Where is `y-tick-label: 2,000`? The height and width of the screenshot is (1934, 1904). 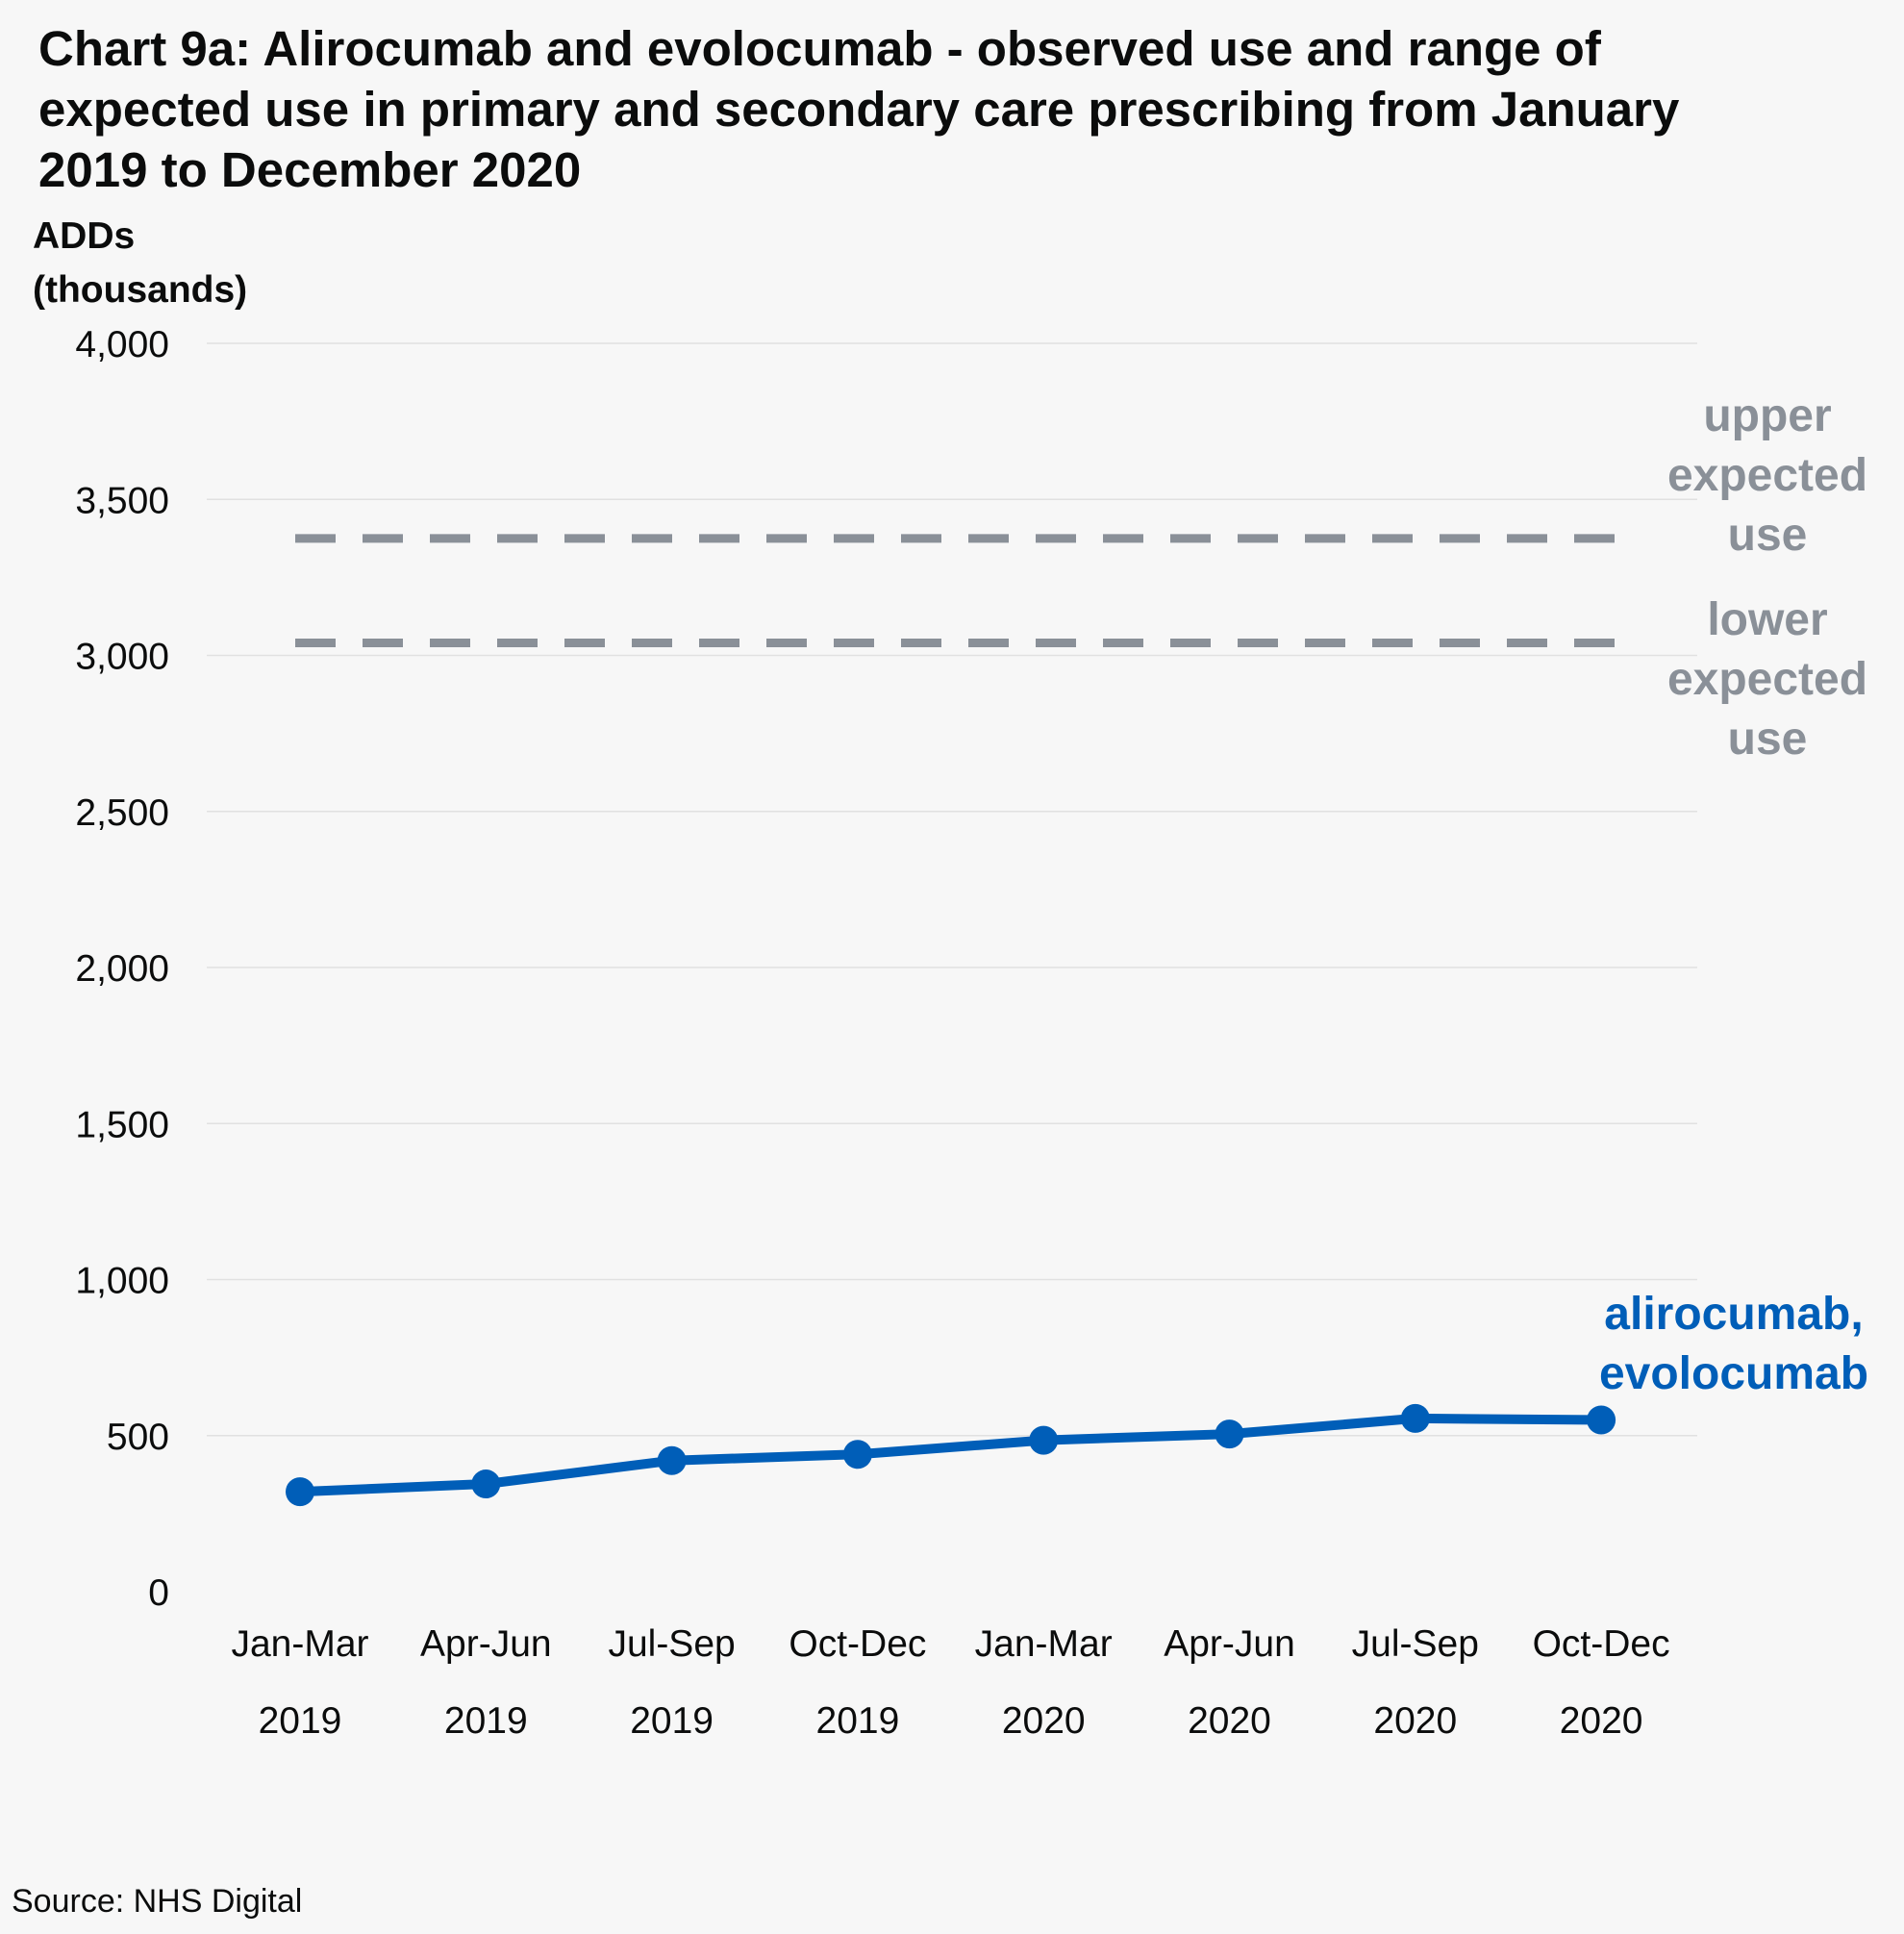
y-tick-label: 2,000 is located at coordinates (122, 969).